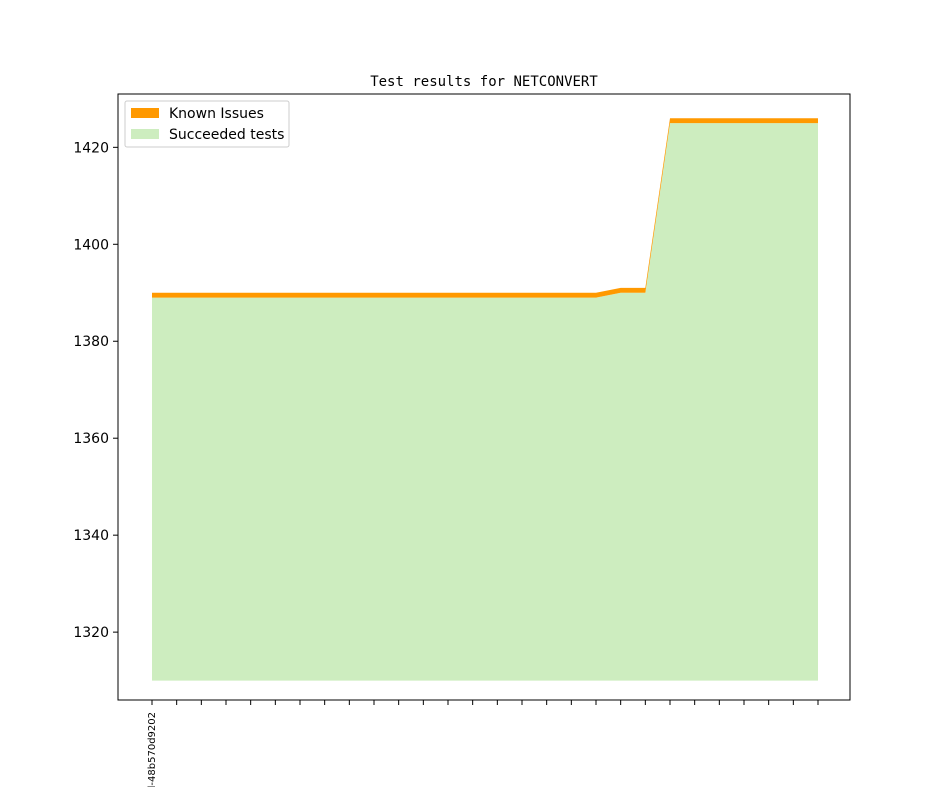 The width and height of the screenshot is (944, 787). I want to click on legend-swatch-known-issues, so click(145, 113).